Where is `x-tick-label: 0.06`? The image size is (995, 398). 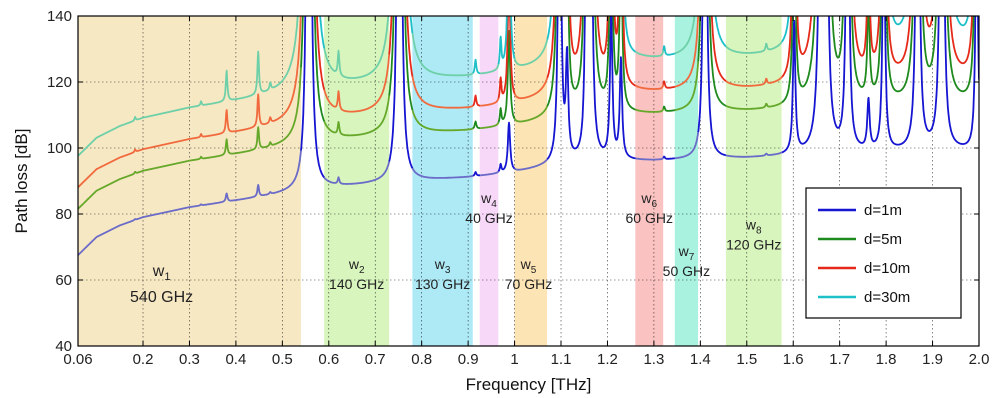 x-tick-label: 0.06 is located at coordinates (77, 359).